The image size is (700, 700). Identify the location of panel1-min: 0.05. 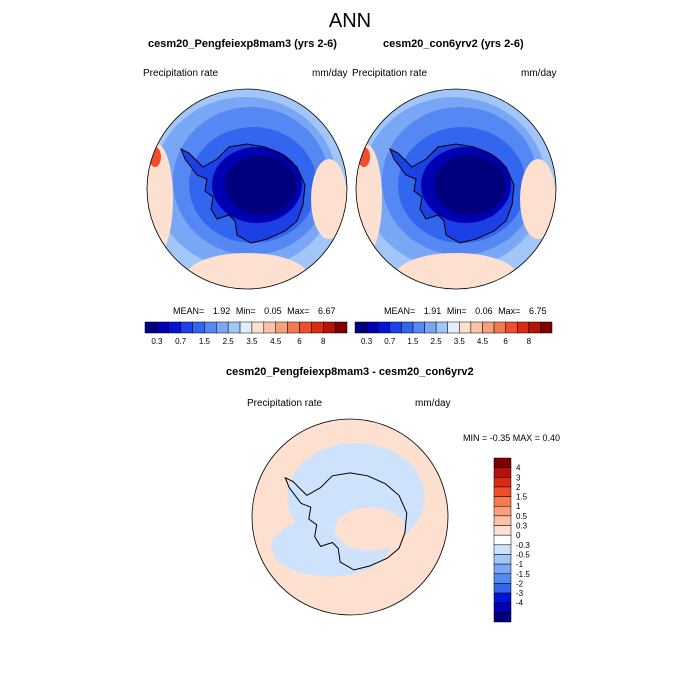
(273, 311).